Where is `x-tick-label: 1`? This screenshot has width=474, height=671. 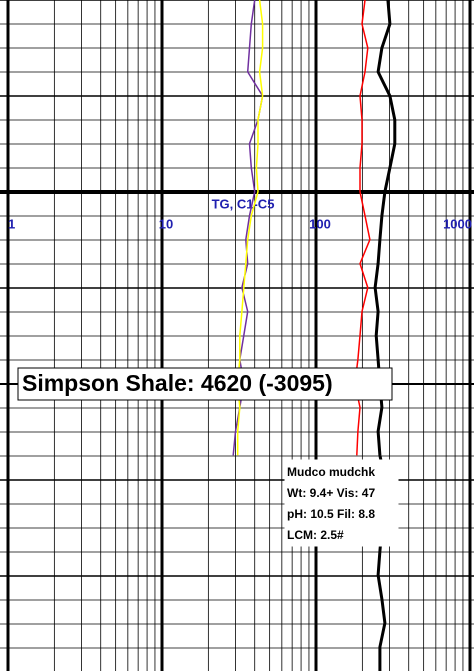
x-tick-label: 1 is located at coordinates (11, 223).